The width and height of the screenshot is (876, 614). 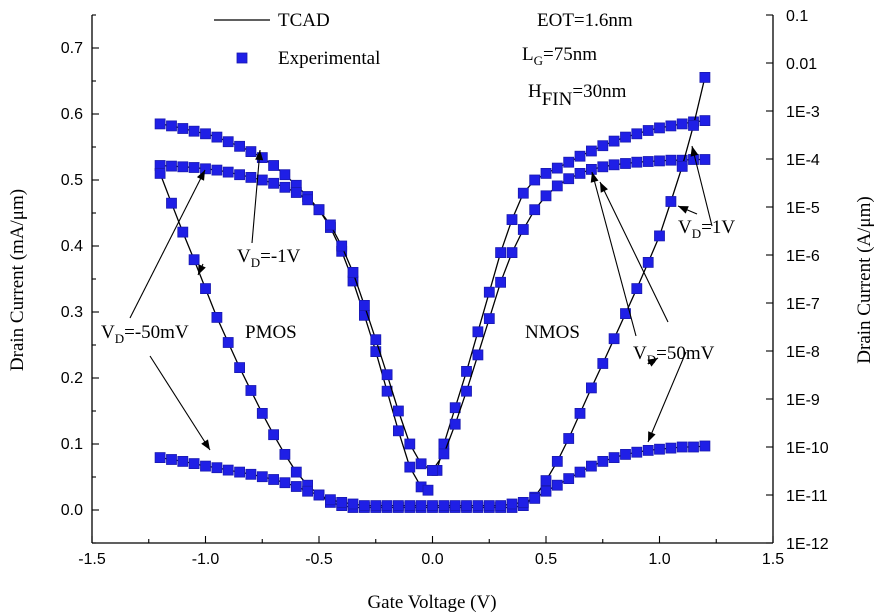 What do you see at coordinates (667, 397) in the screenshot?
I see `arrow-vd-50mv-lower` at bounding box center [667, 397].